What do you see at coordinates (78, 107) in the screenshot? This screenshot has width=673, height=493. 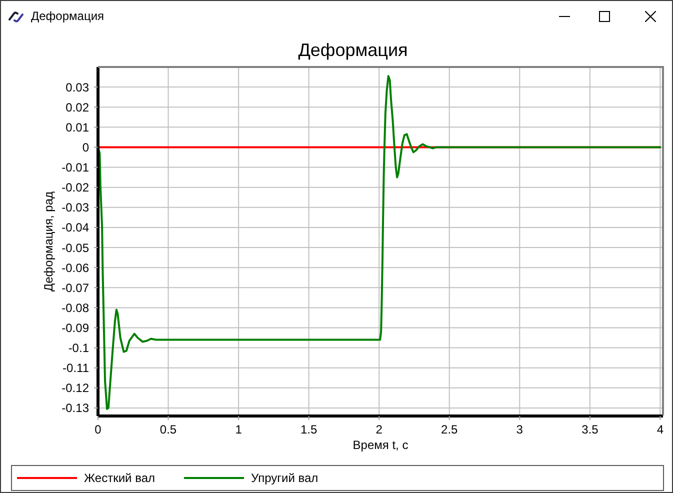 I see `y-tick-label: 0.02` at bounding box center [78, 107].